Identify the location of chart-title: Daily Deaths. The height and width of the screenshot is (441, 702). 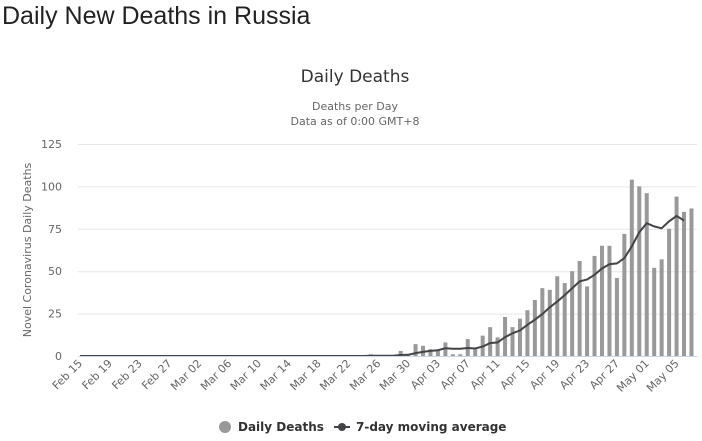
(355, 77).